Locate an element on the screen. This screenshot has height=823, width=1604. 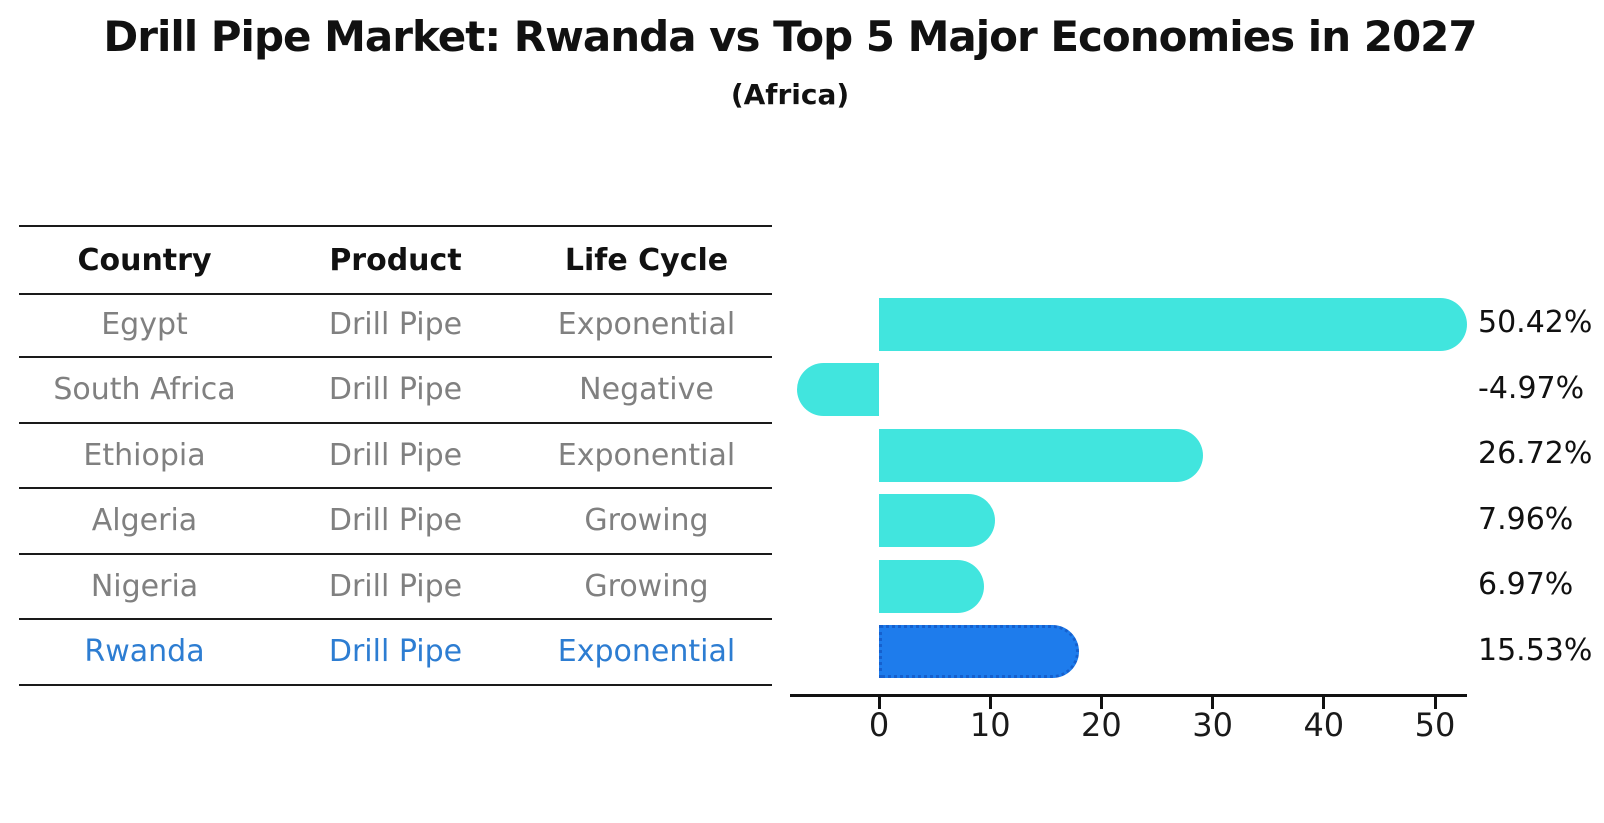
x-axis-tick-label: 0 is located at coordinates (879, 725).